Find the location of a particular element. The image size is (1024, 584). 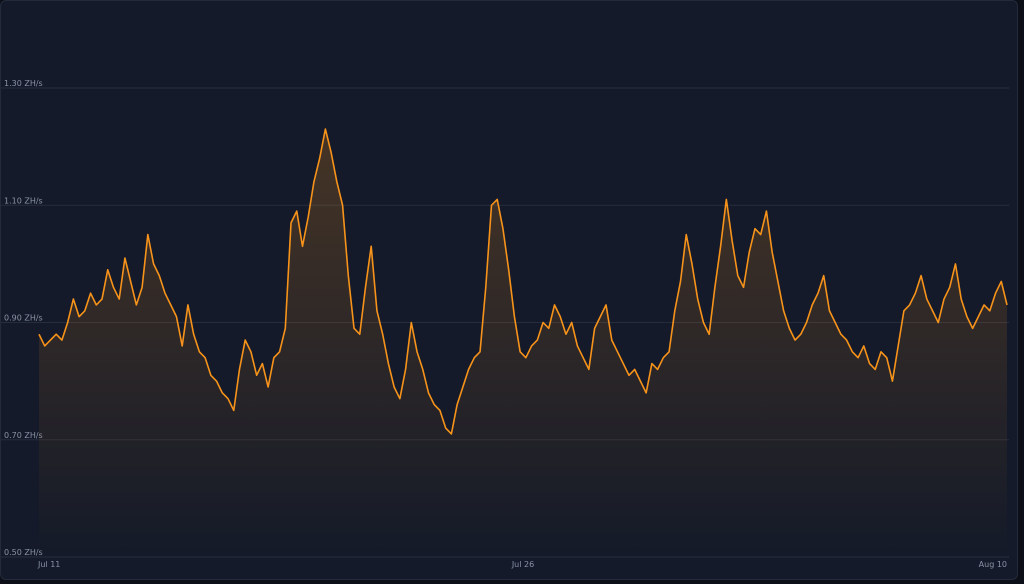

x-tick-label: Aug 10 is located at coordinates (993, 564).